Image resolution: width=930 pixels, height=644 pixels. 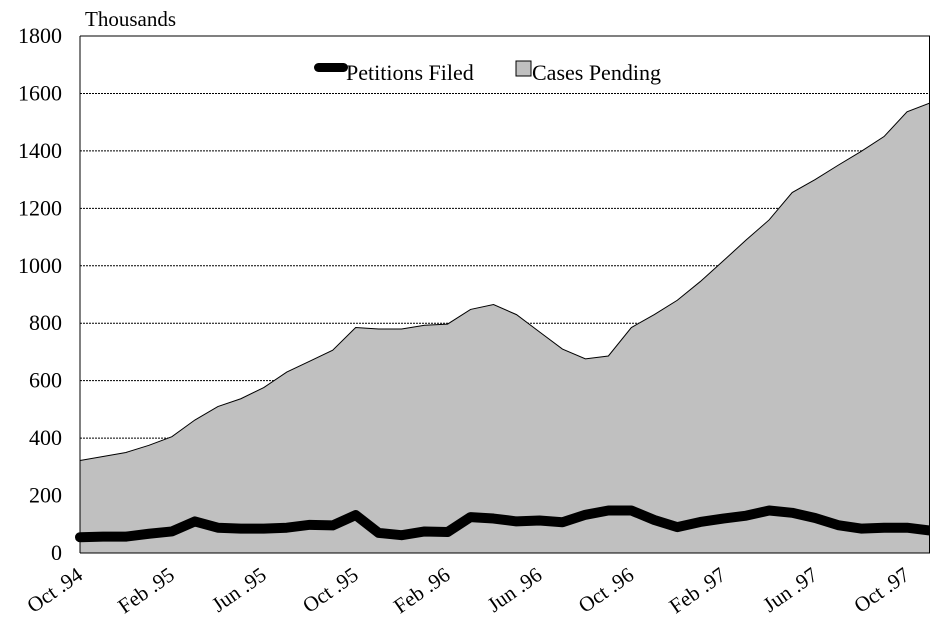 I want to click on y-tick-label: 1000, so click(x=40, y=265).